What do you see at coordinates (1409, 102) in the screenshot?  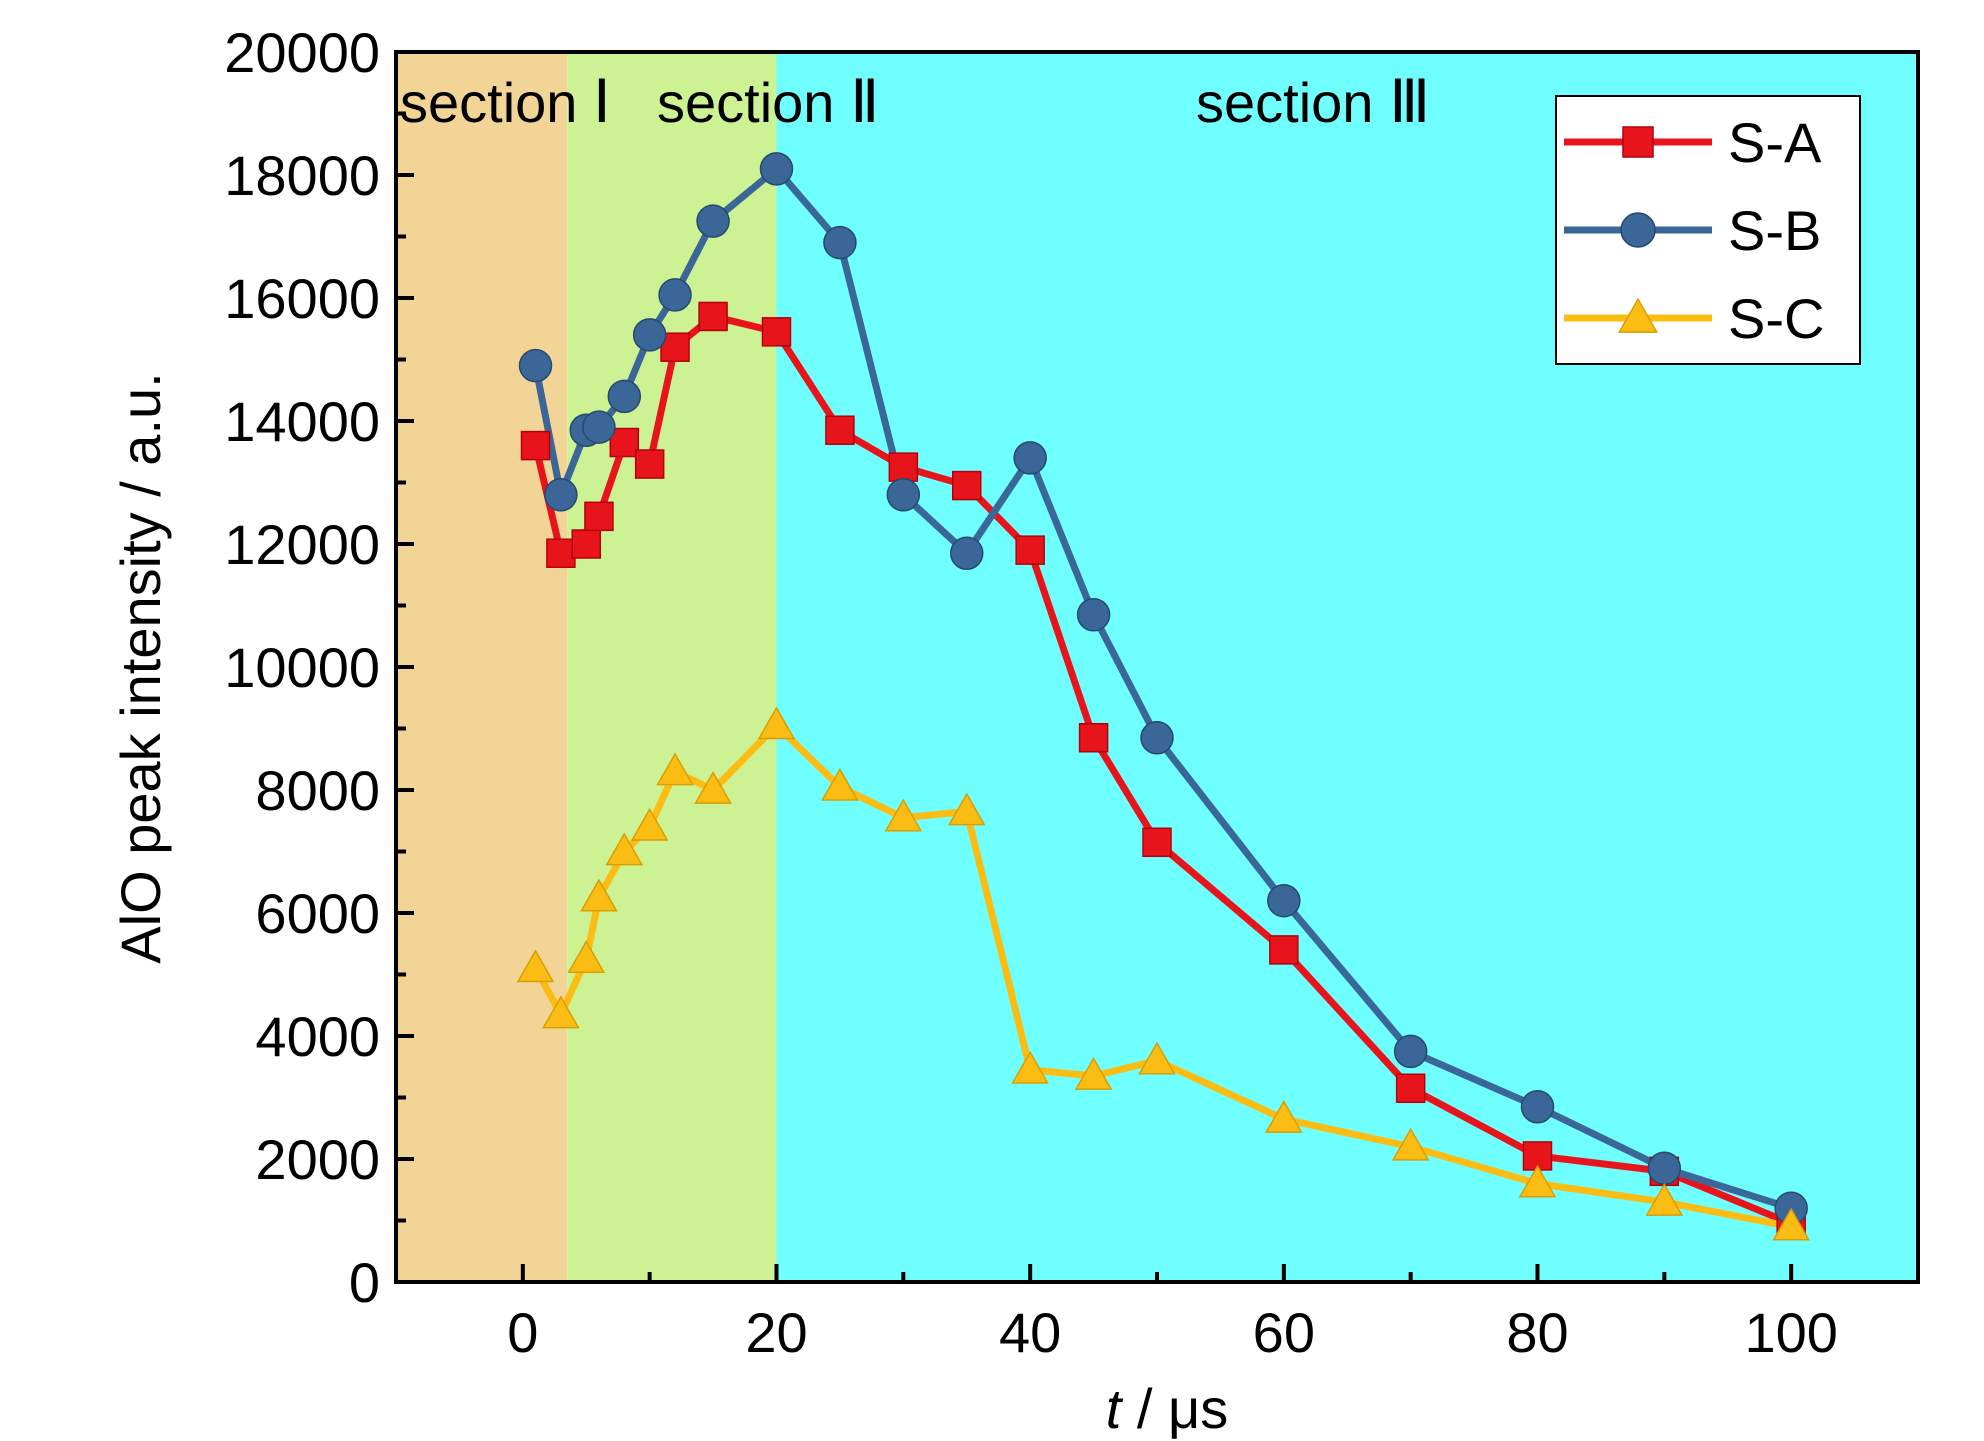 I see `section-label-numeral: Ⅲ` at bounding box center [1409, 102].